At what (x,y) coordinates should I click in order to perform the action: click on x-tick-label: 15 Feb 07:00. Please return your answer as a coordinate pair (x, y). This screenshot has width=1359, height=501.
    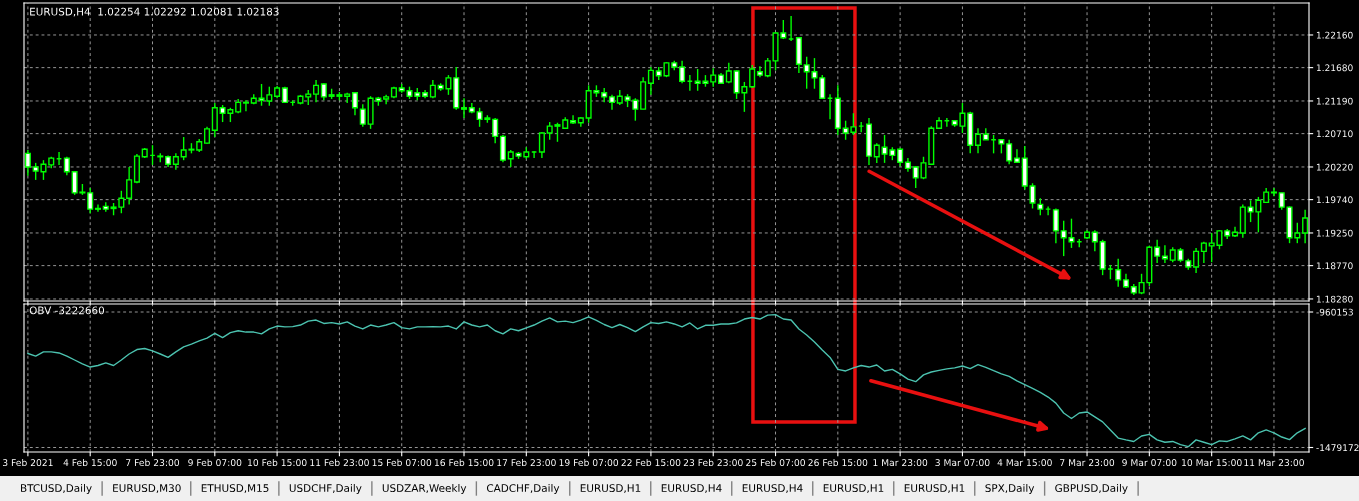
    Looking at the image, I should click on (402, 462).